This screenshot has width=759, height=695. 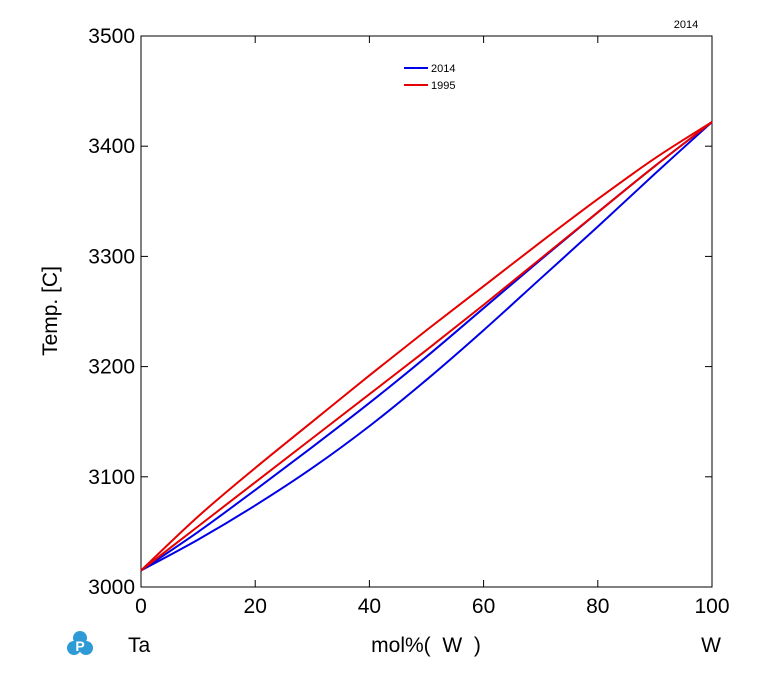 What do you see at coordinates (711, 645) in the screenshot?
I see `right-element-label: W` at bounding box center [711, 645].